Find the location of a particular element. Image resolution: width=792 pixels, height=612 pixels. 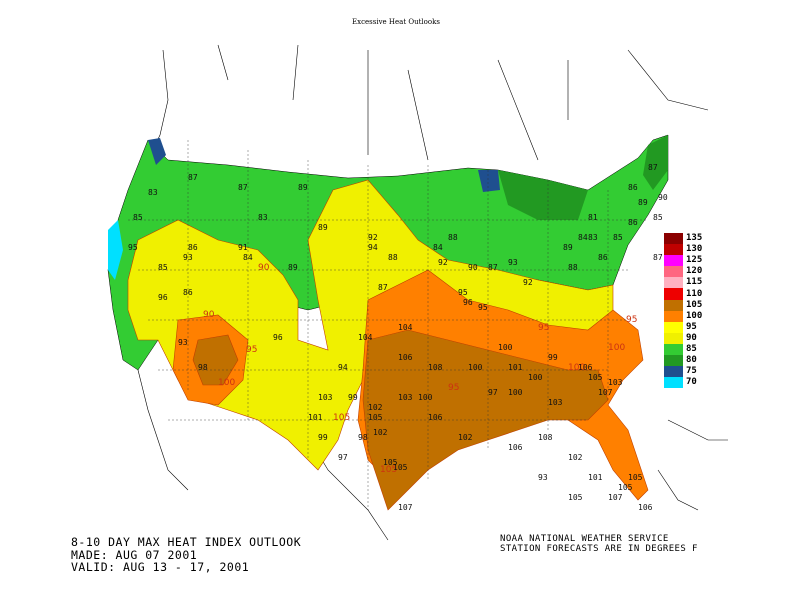

legend-label: 135 is located at coordinates (694, 238).